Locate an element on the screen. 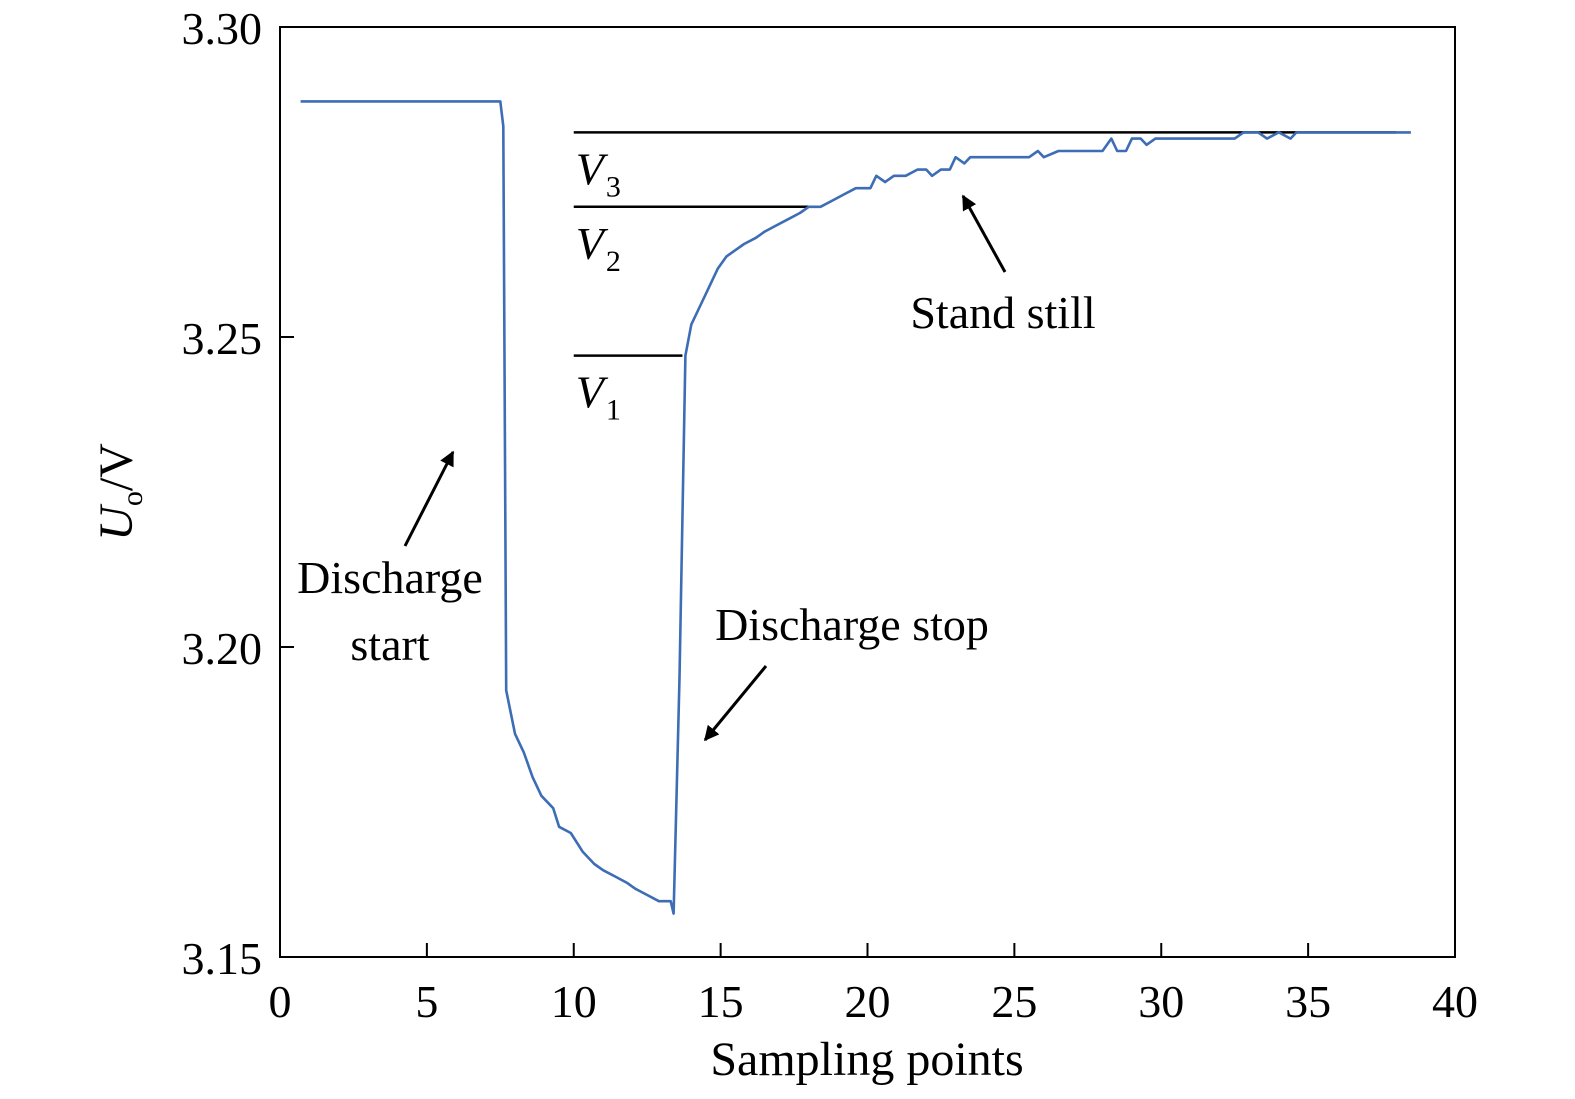  x-tick-label: 5 is located at coordinates (426, 1001).